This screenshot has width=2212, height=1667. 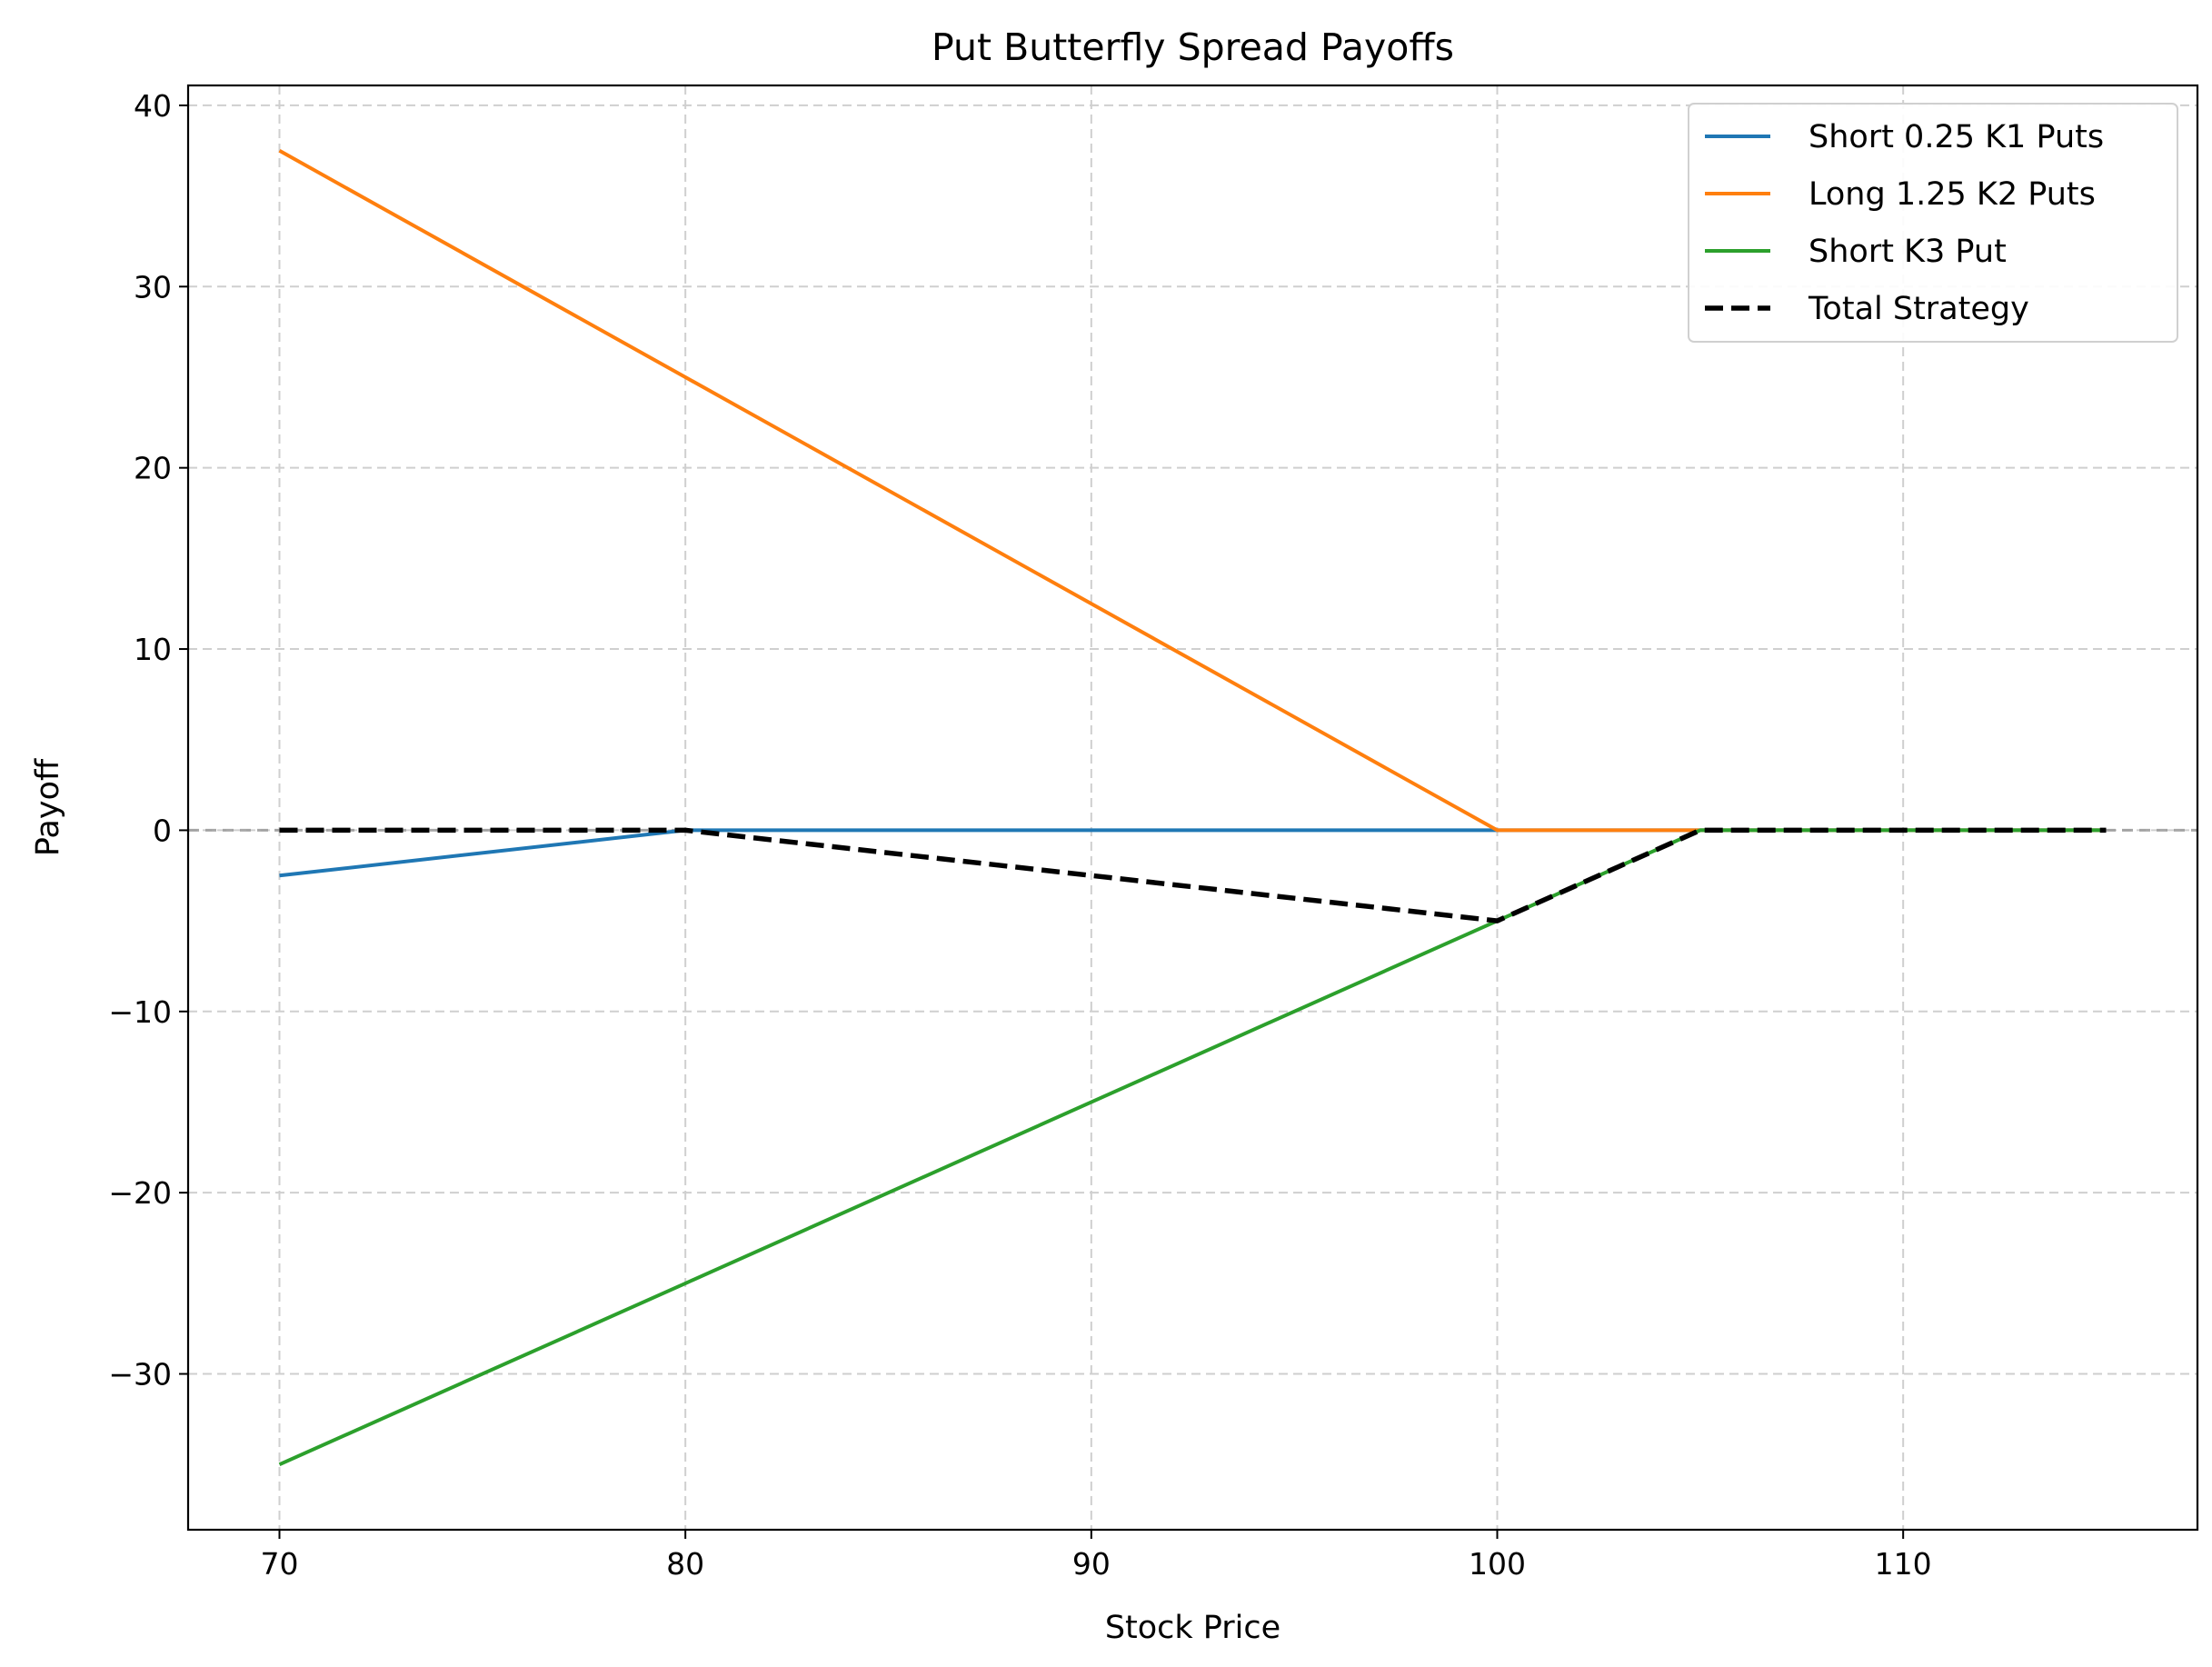 I want to click on chart-title: Put Butterfly Spread Payoffs, so click(x=1193, y=47).